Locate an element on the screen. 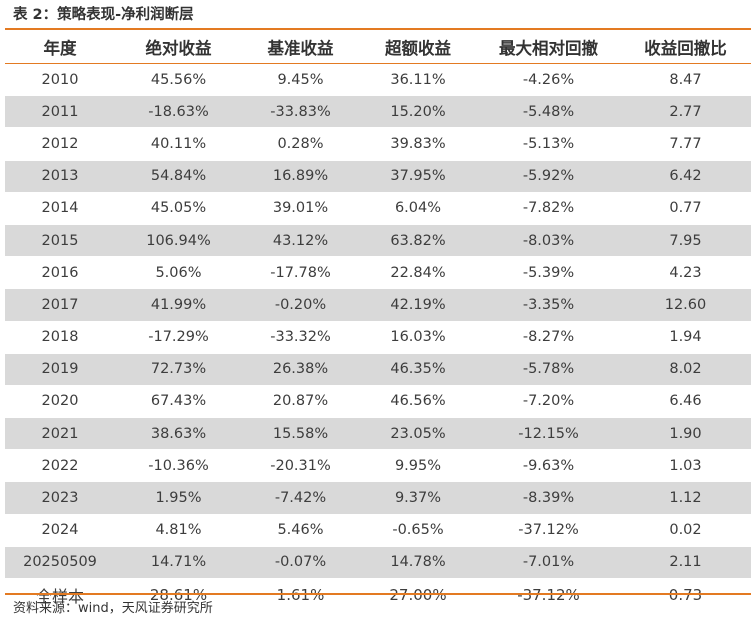  table-row: 2017 41.99% -0.20% 42.19% -3.35% 12.60 is located at coordinates (378, 305).